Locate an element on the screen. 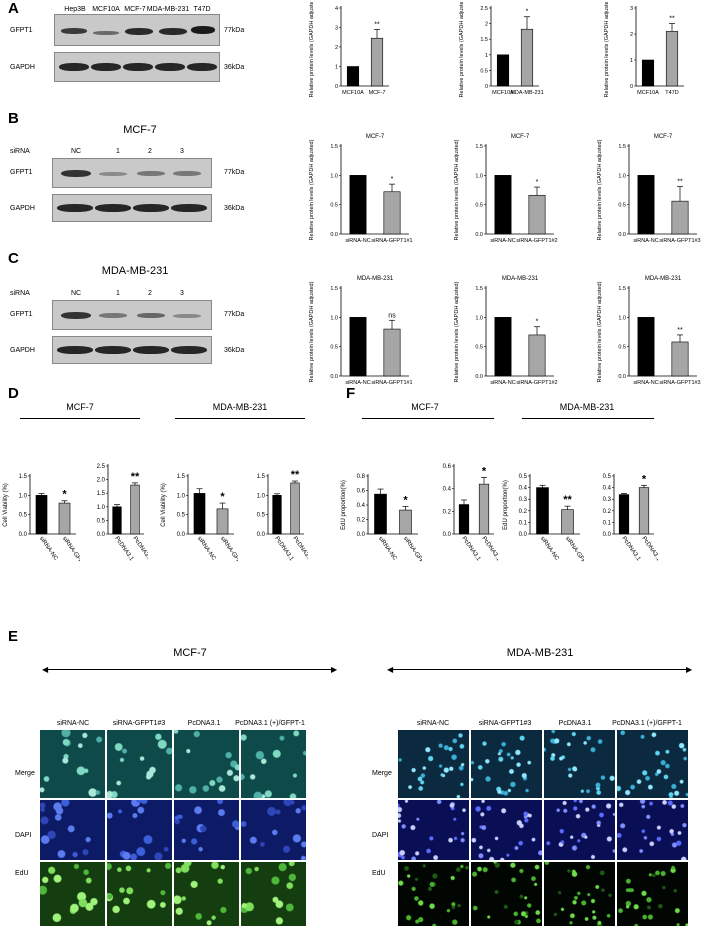 The height and width of the screenshot is (926, 708). row-label-gapdh: GAPDH is located at coordinates (22, 350).